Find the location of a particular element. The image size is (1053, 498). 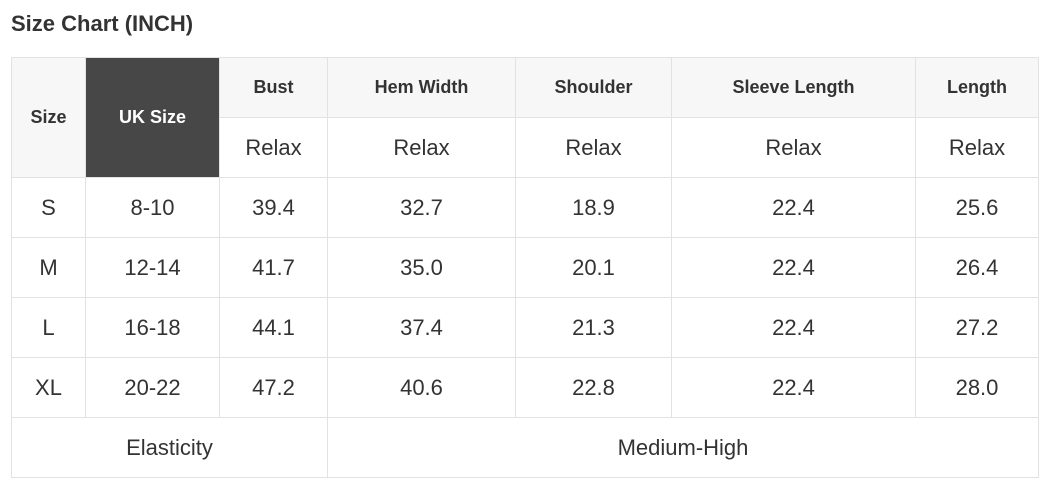

measurement-cell: 18.9 is located at coordinates (593, 207).